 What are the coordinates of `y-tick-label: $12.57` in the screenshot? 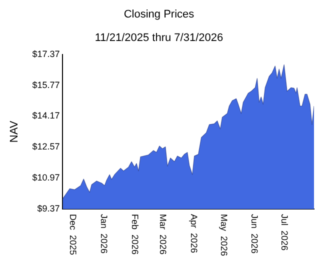 It's located at (46, 147).